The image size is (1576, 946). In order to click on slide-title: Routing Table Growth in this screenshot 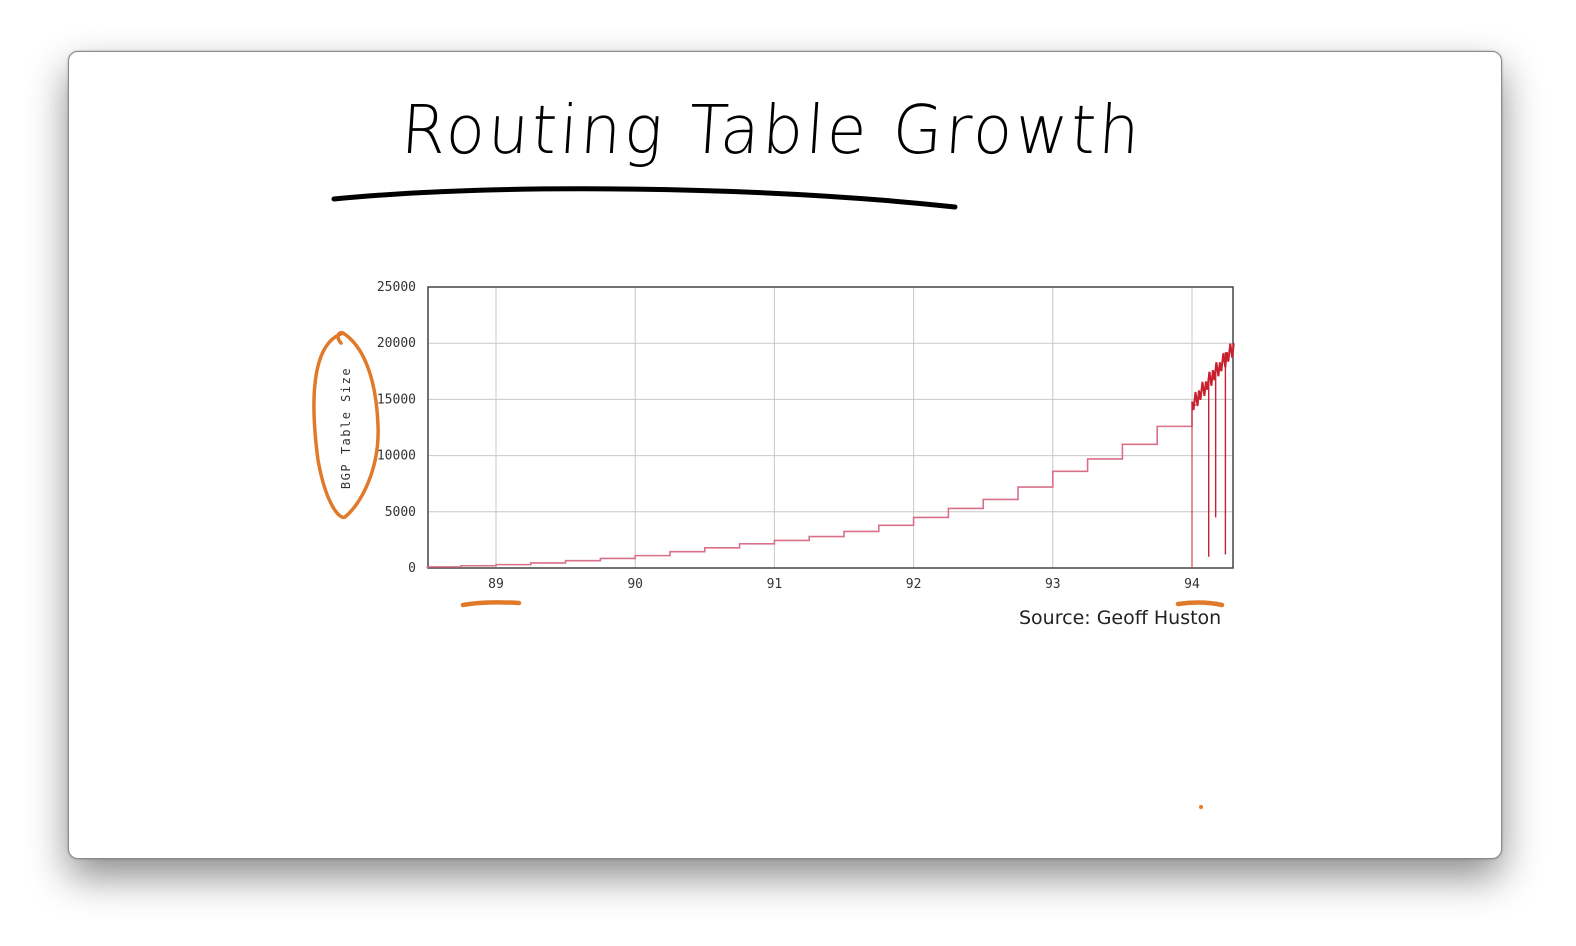, I will do `click(771, 131)`.